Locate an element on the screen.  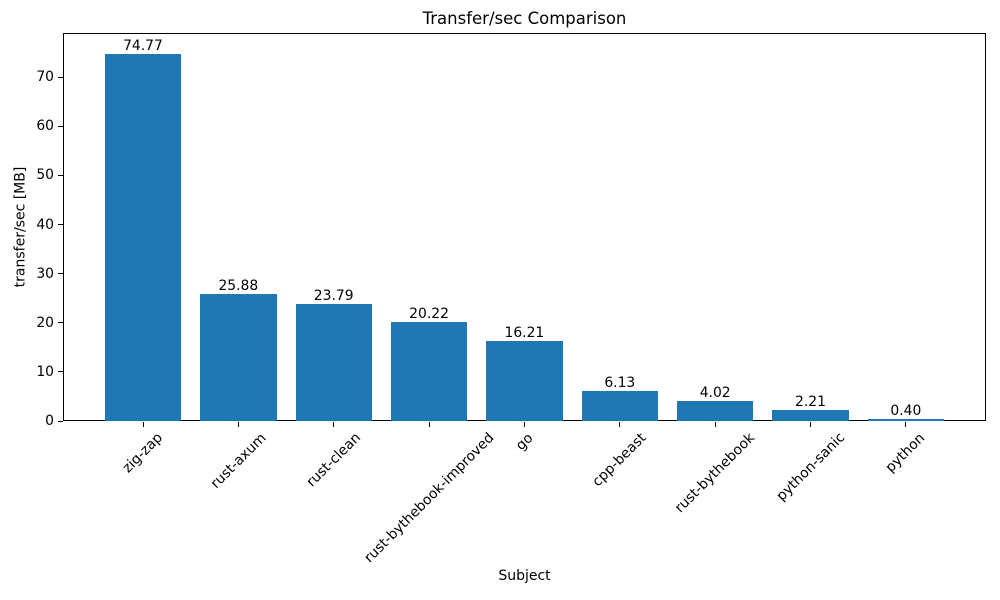
bar-value-label: 74.77 is located at coordinates (143, 45).